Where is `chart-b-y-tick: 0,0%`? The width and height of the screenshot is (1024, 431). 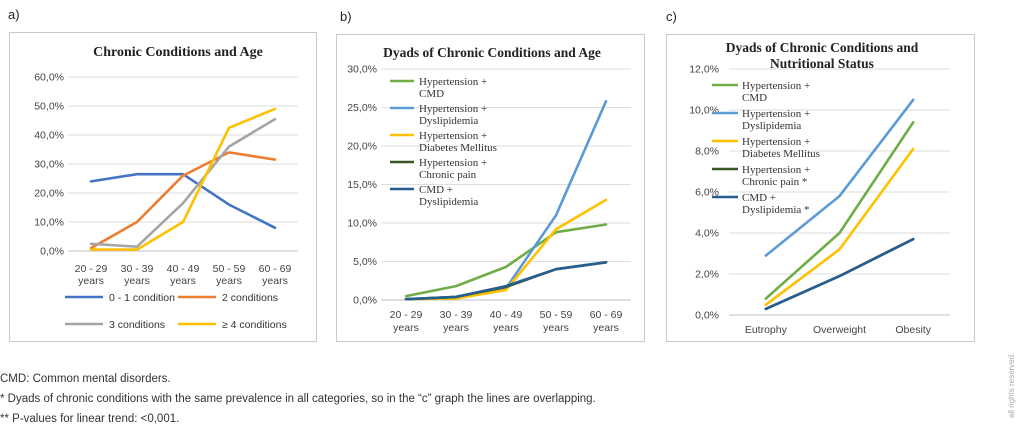
chart-b-y-tick: 0,0% is located at coordinates (365, 301).